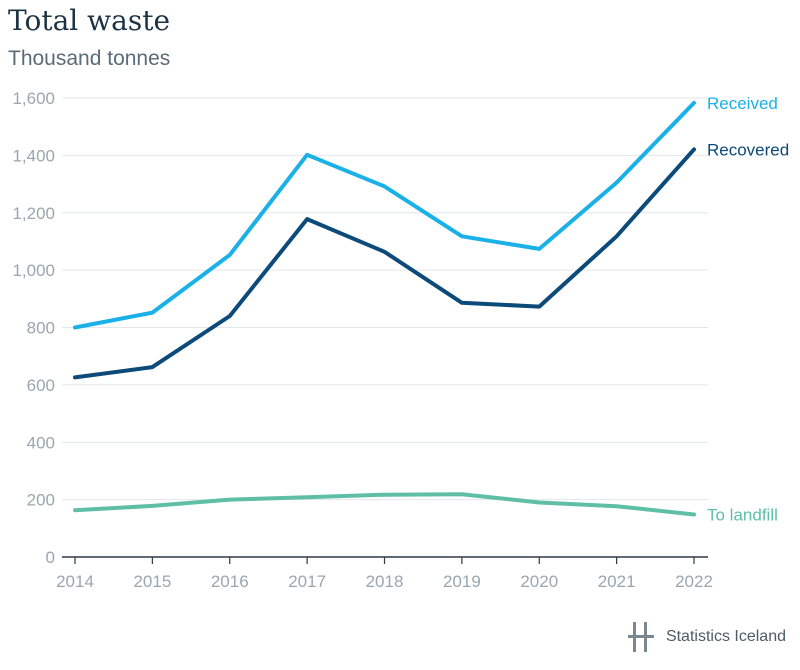  I want to click on x-tick-label: 2018, so click(385, 581).